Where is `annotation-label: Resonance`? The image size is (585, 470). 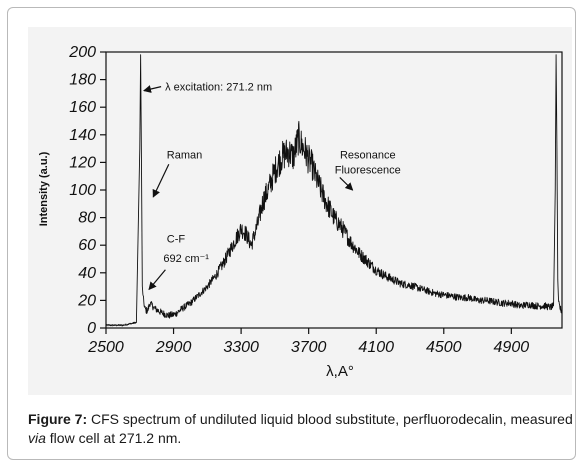 annotation-label: Resonance is located at coordinates (368, 155).